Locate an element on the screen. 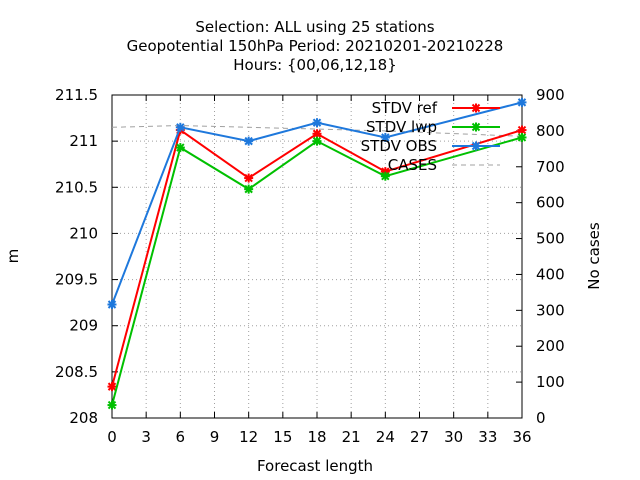 The image size is (640, 480). y2-tick-label: 300 is located at coordinates (550, 310).